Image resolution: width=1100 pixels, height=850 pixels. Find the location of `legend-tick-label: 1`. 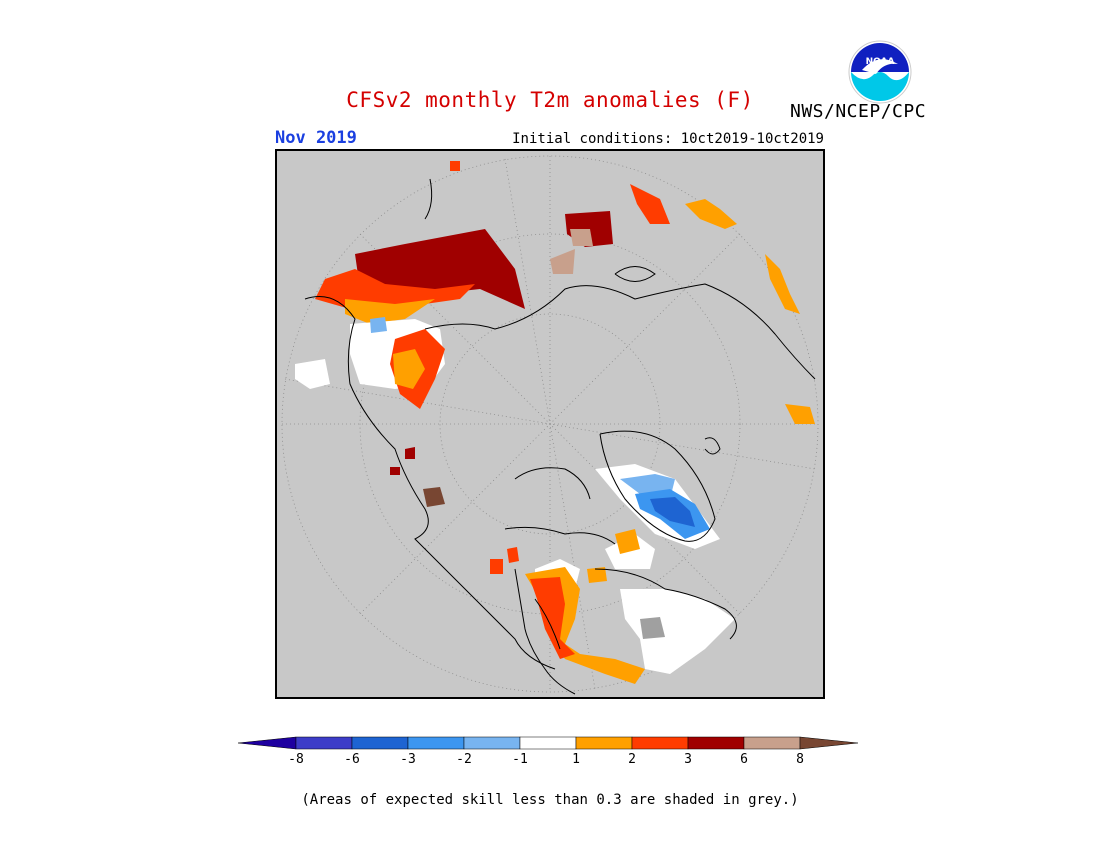

legend-tick-label: 1 is located at coordinates (576, 759).